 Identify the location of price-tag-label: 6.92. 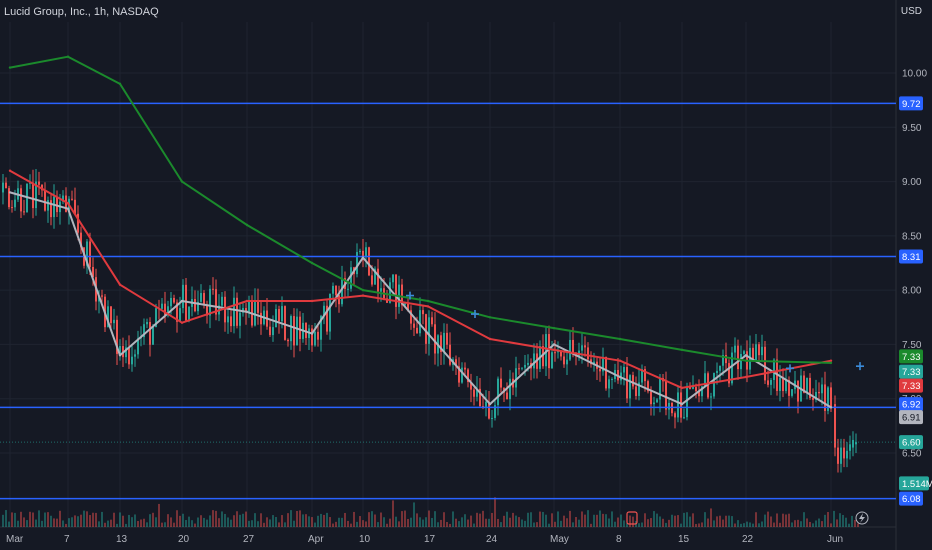
(911, 405).